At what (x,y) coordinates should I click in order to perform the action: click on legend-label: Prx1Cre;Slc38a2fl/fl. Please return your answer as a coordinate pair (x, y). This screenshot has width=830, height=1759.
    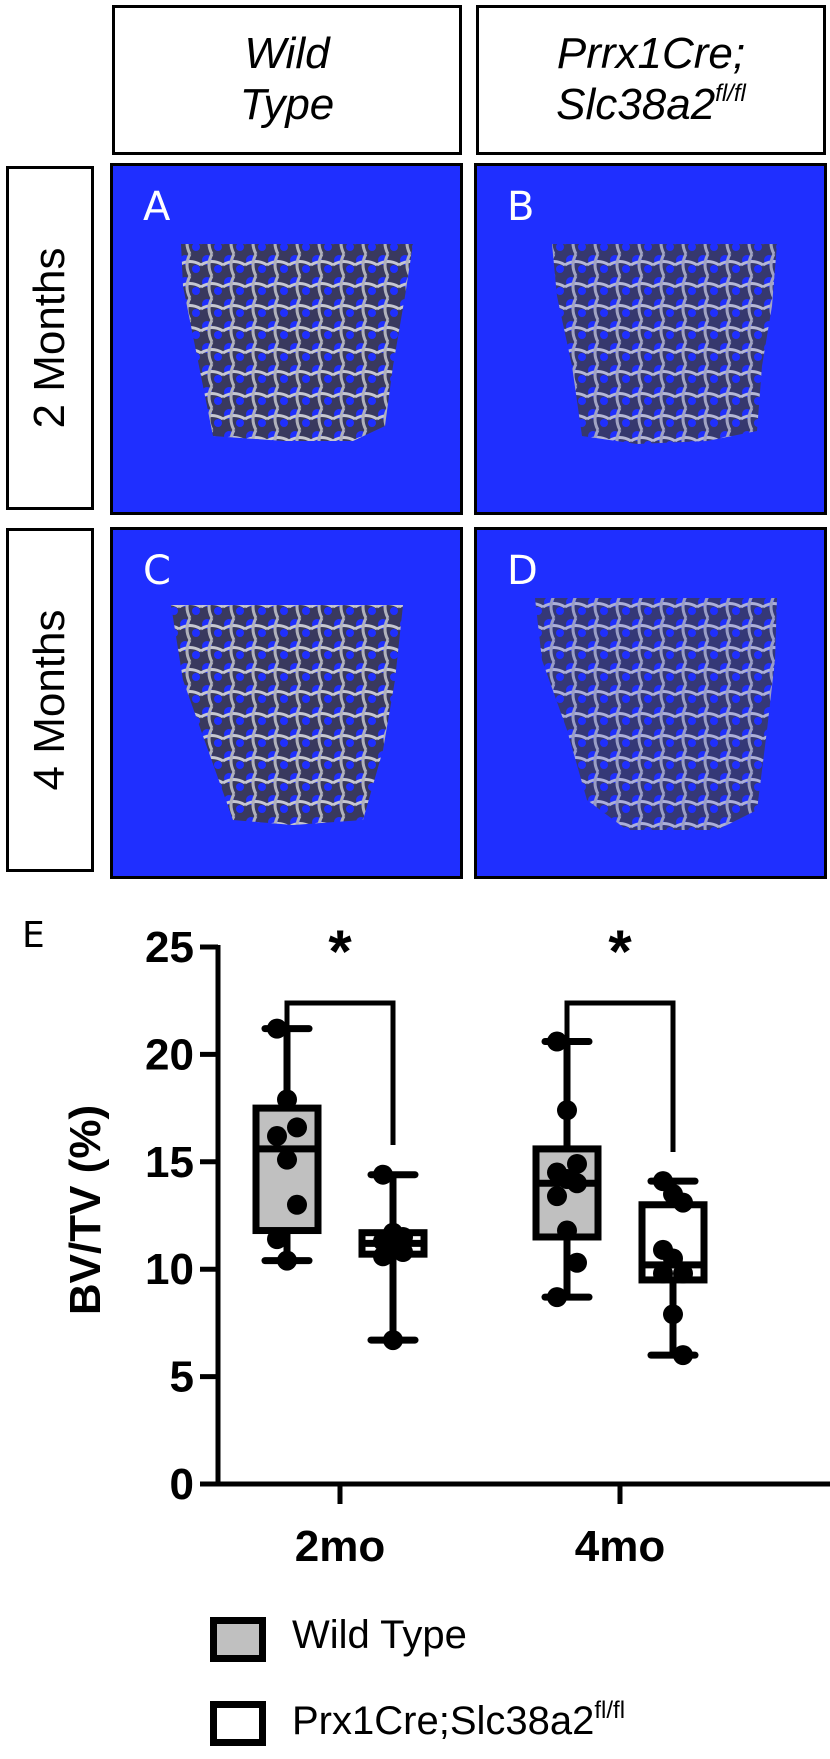
    Looking at the image, I should click on (458, 1720).